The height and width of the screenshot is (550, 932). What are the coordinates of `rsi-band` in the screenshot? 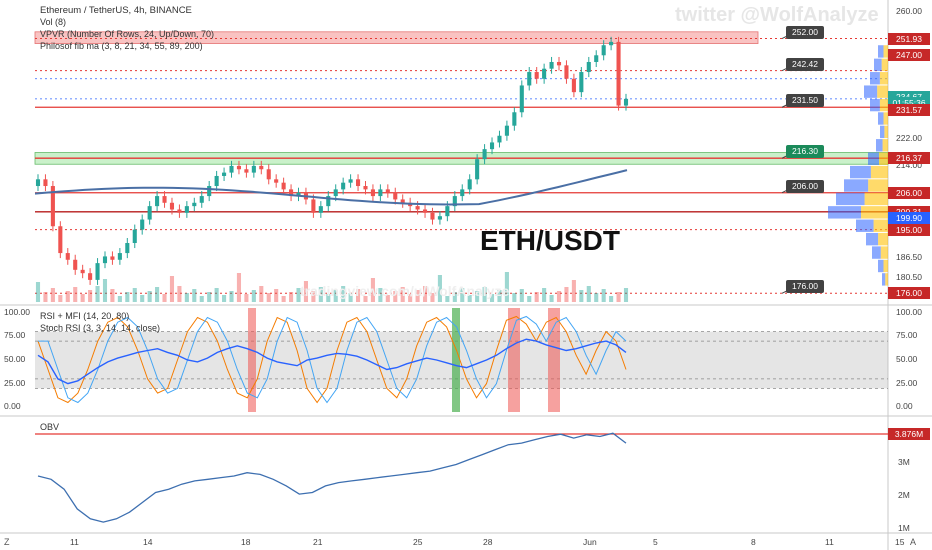 It's located at (461, 360).